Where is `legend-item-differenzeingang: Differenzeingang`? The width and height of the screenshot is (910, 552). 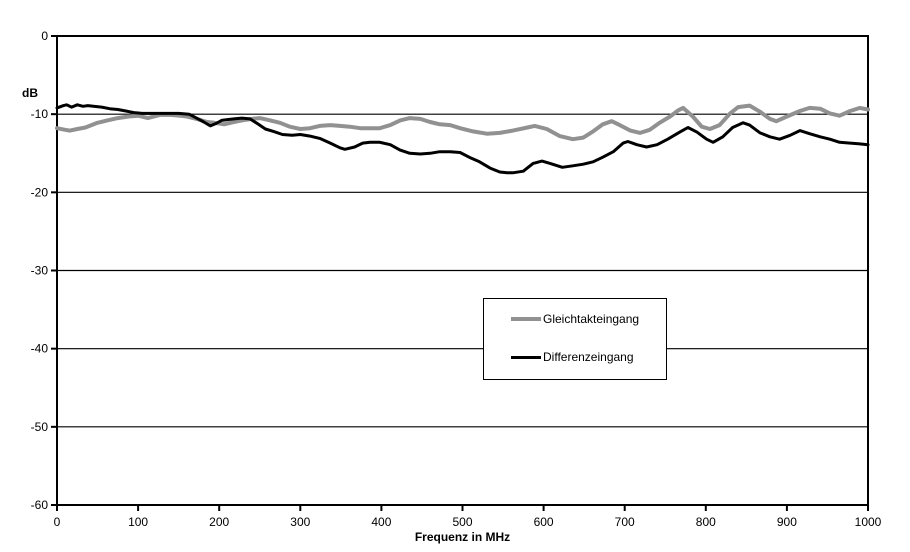
legend-item-differenzeingang: Differenzeingang is located at coordinates (572, 357).